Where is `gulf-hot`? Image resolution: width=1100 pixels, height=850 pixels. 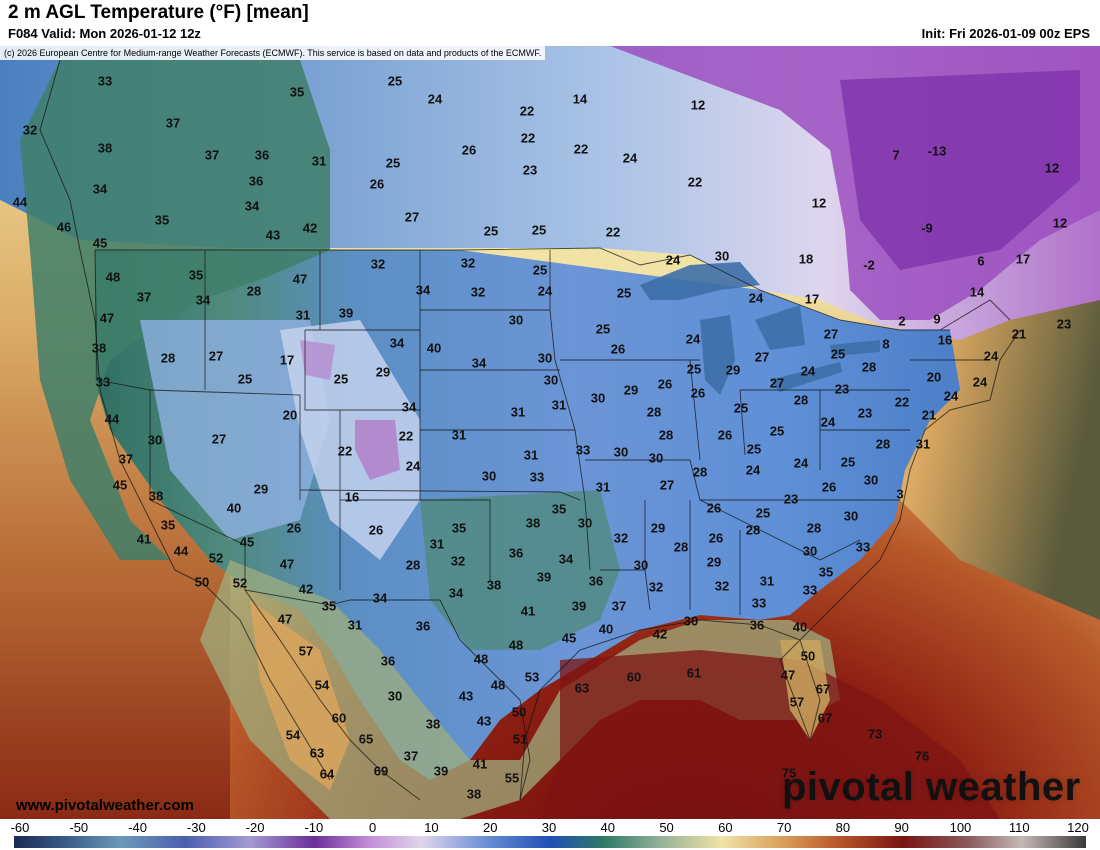
gulf-hot is located at coordinates (770, 734).